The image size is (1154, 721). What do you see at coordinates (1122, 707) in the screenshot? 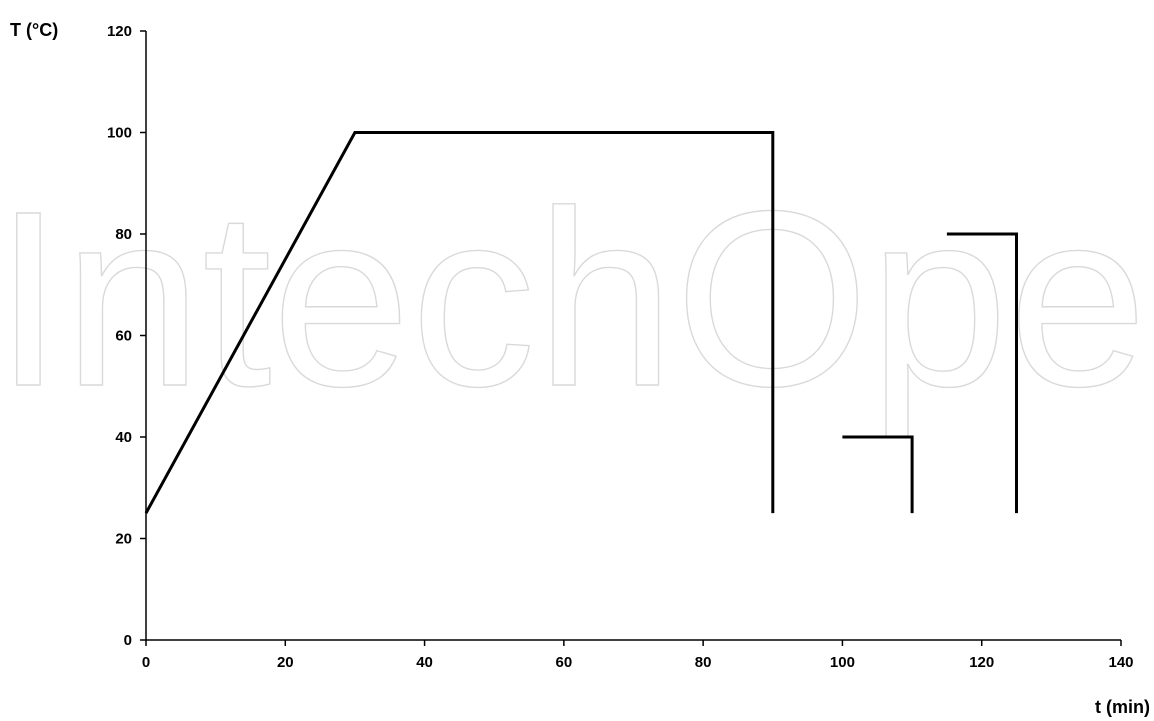
I see `x-axis-title: t (min)` at bounding box center [1122, 707].